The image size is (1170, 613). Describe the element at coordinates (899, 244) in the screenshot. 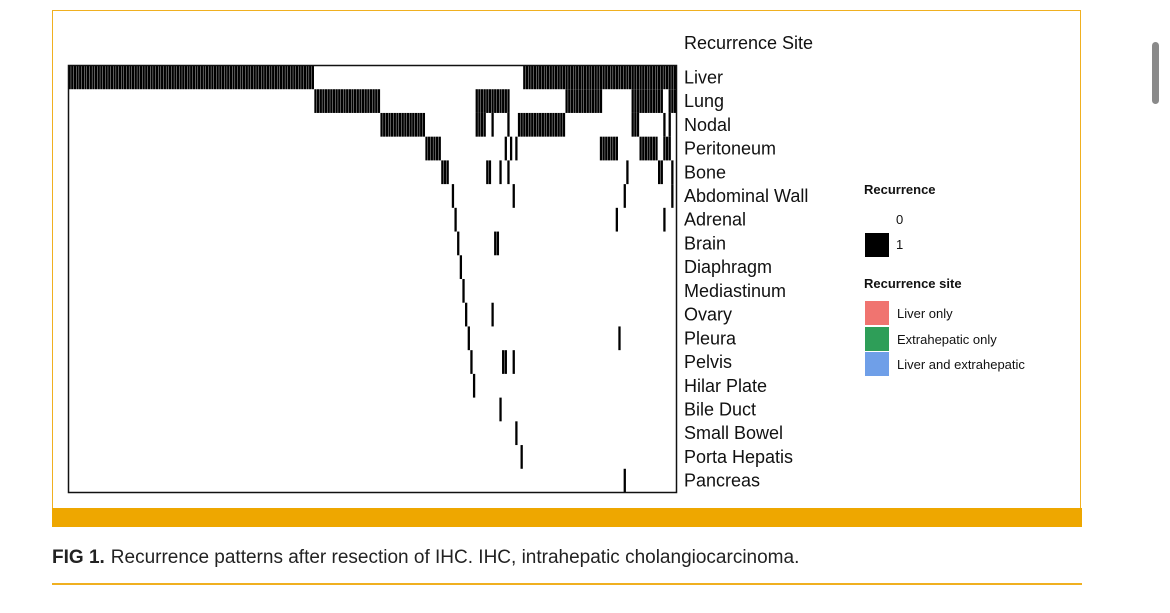

I see `legend-recurrence-1: 1` at that location.